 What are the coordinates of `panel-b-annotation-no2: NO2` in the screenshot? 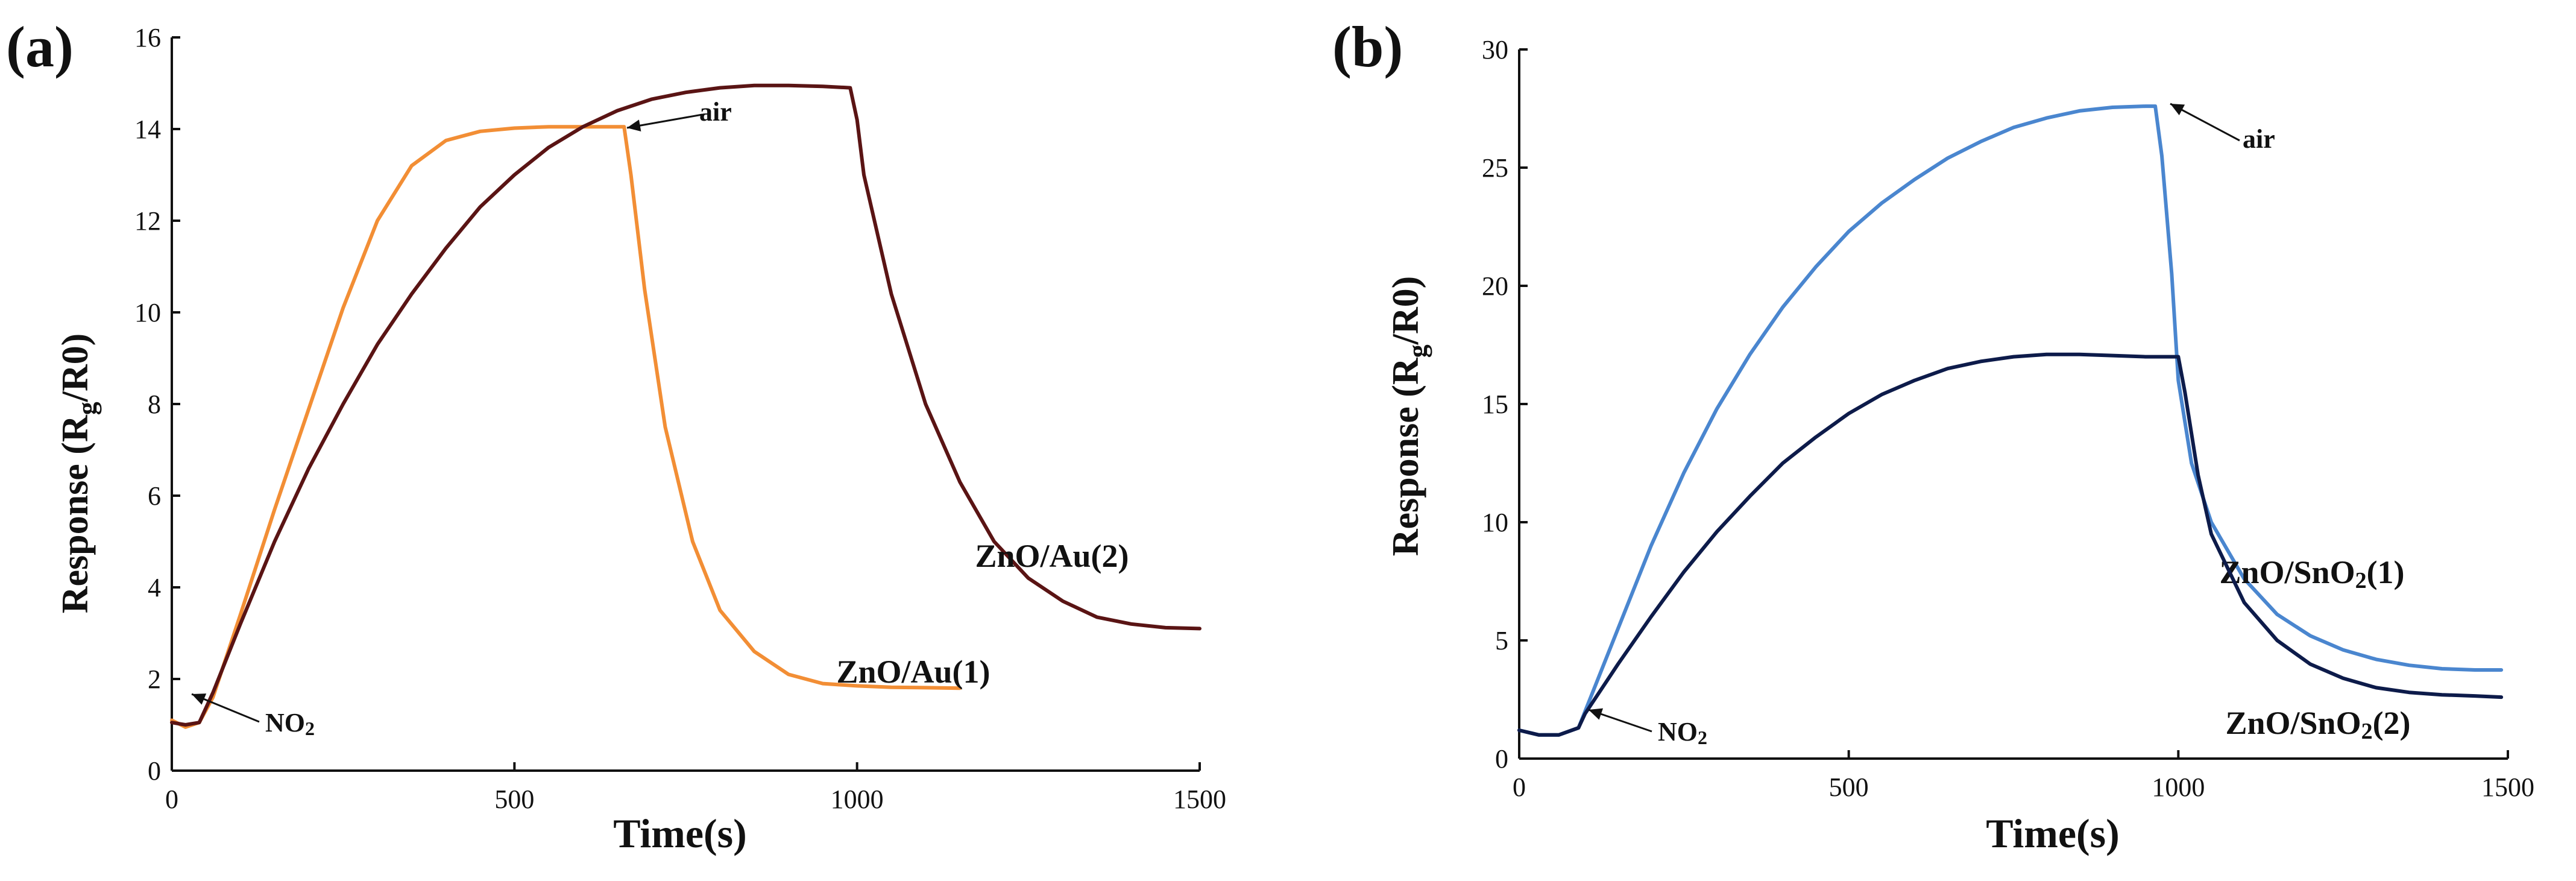 It's located at (1682, 732).